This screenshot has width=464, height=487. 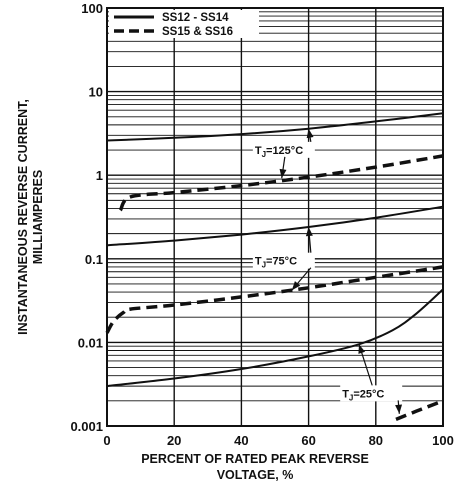 What do you see at coordinates (92, 8) in the screenshot?
I see `y-tick-label: 100` at bounding box center [92, 8].